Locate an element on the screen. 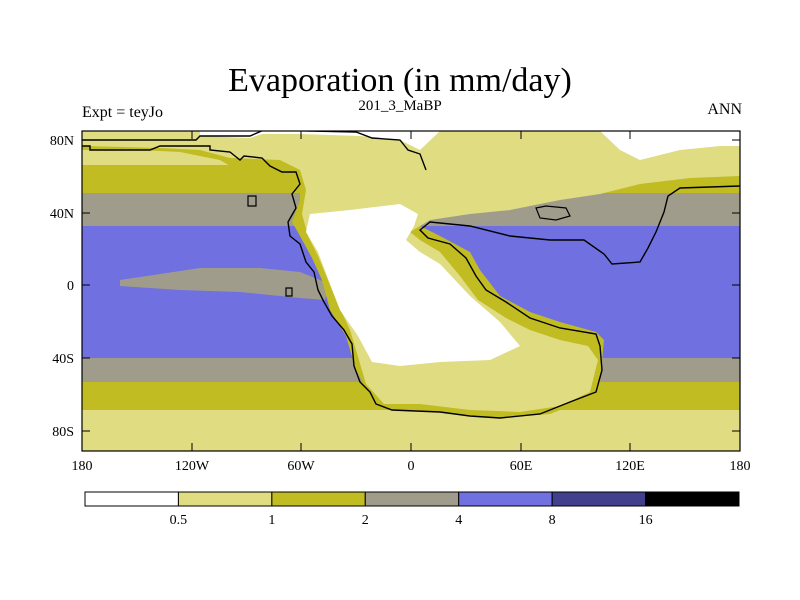 This screenshot has width=800, height=600. arid-interior is located at coordinates (413, 285).